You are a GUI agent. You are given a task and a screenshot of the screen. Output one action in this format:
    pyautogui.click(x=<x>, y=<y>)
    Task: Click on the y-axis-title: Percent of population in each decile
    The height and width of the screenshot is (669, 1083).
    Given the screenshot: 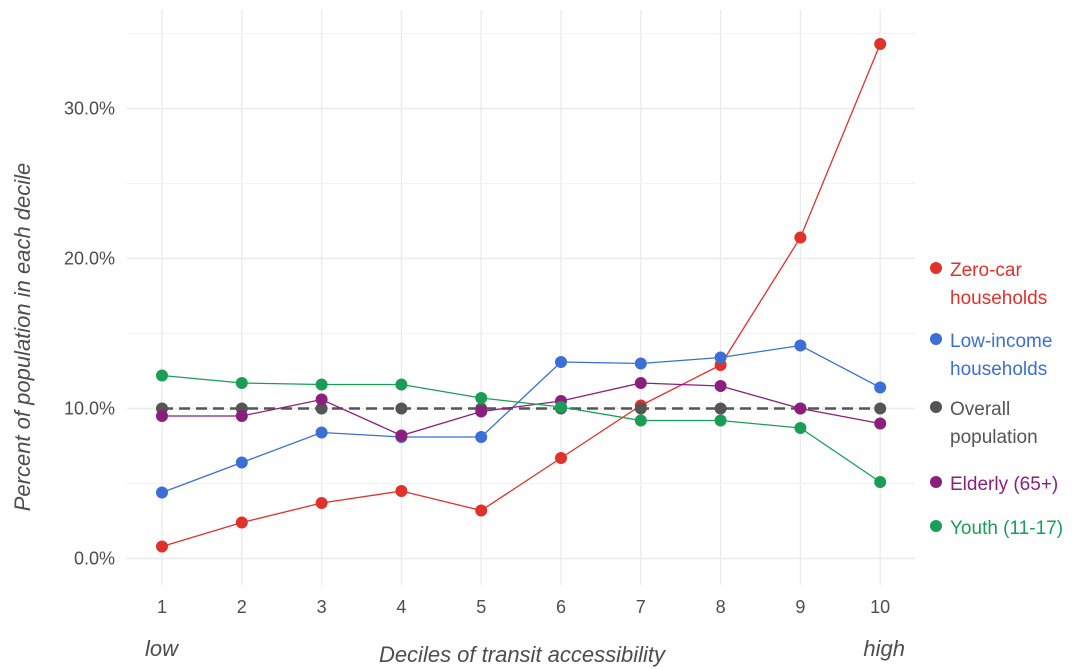 What is the action you would take?
    pyautogui.click(x=22, y=337)
    